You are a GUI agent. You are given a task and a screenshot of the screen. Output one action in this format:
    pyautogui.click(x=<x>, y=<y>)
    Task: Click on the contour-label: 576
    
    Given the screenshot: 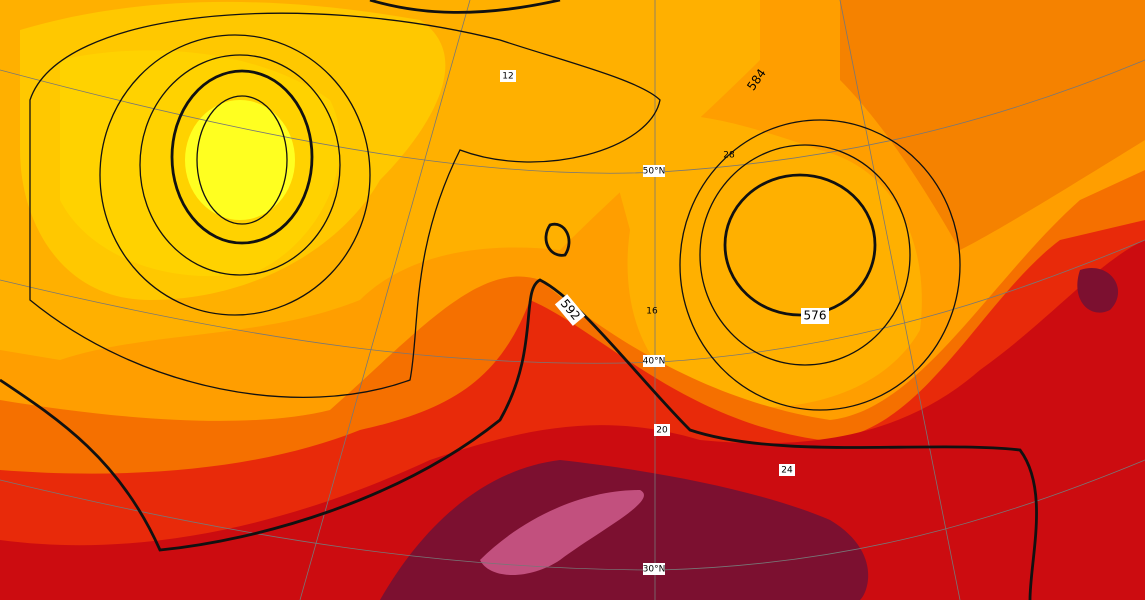 What is the action you would take?
    pyautogui.click(x=815, y=316)
    